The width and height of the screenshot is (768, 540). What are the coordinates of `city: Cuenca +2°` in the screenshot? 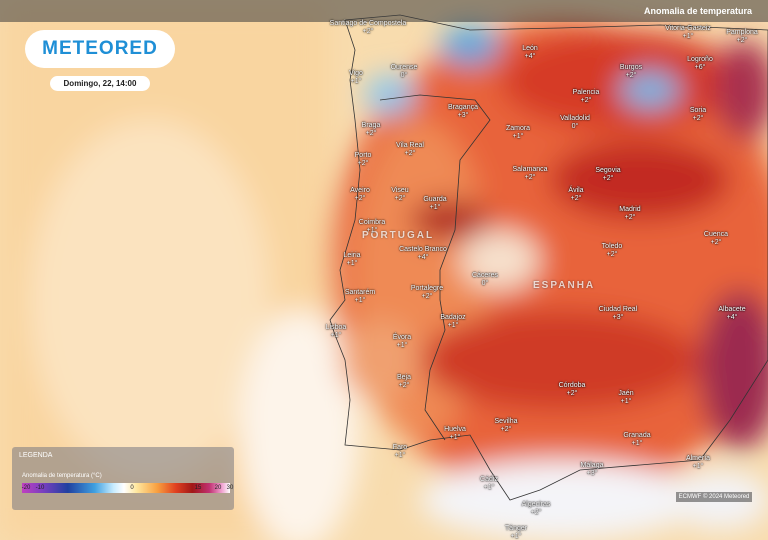 It's located at (716, 239).